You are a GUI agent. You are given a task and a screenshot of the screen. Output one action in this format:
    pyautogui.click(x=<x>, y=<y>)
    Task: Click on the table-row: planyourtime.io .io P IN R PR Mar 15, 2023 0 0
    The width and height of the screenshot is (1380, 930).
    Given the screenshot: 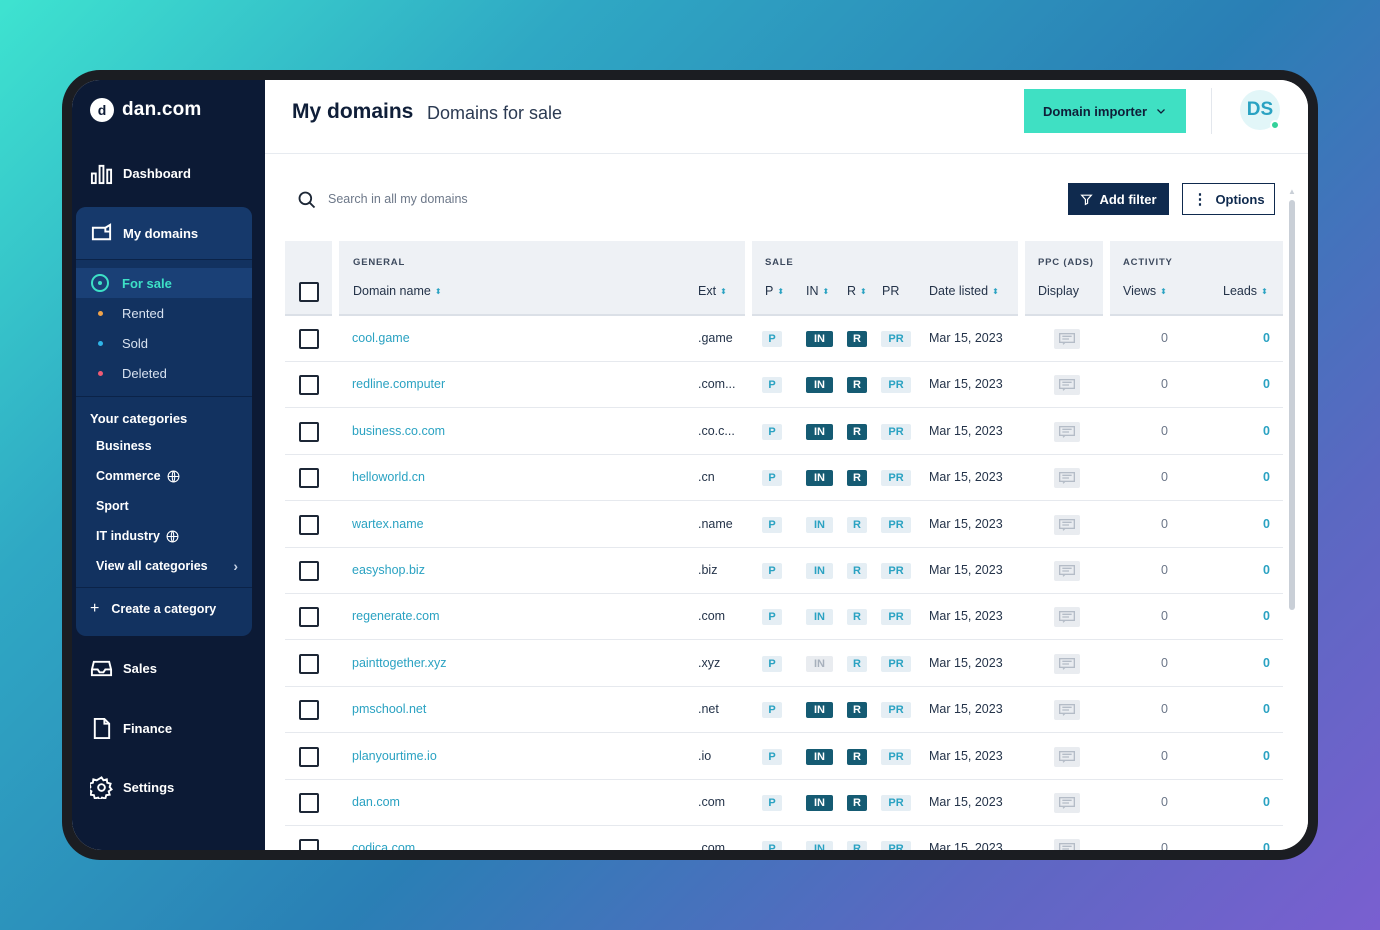 What is the action you would take?
    pyautogui.click(x=784, y=757)
    